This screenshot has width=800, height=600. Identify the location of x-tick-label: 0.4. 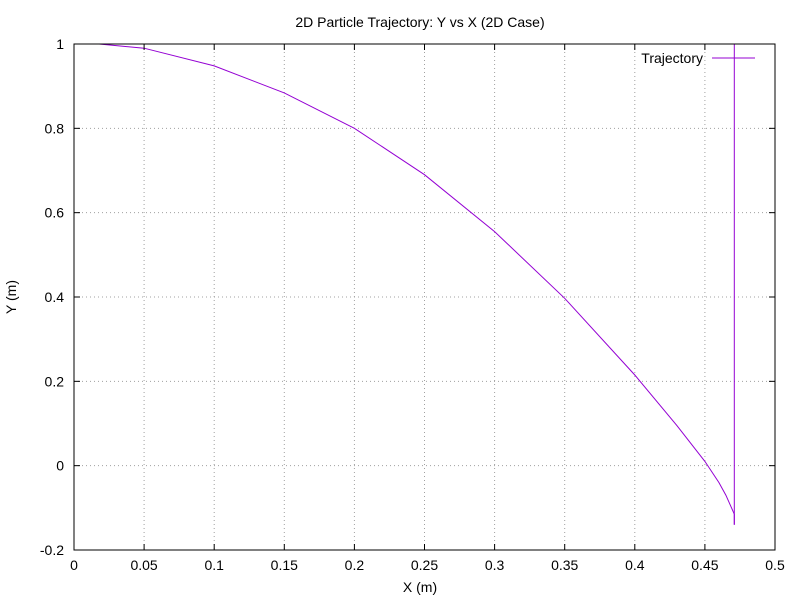
(635, 565).